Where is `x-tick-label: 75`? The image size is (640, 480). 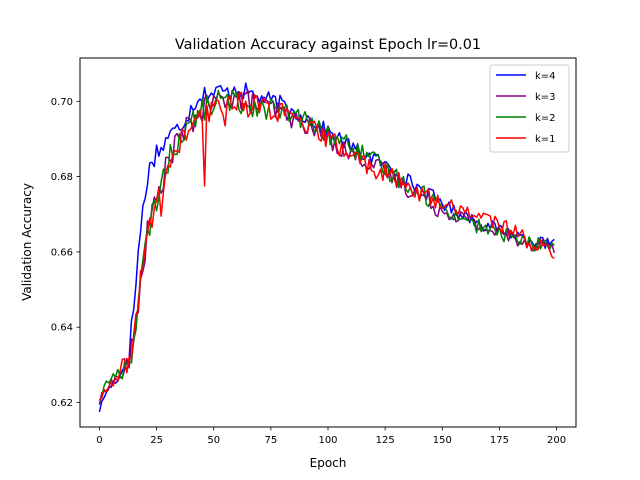 x-tick-label: 75 is located at coordinates (270, 440).